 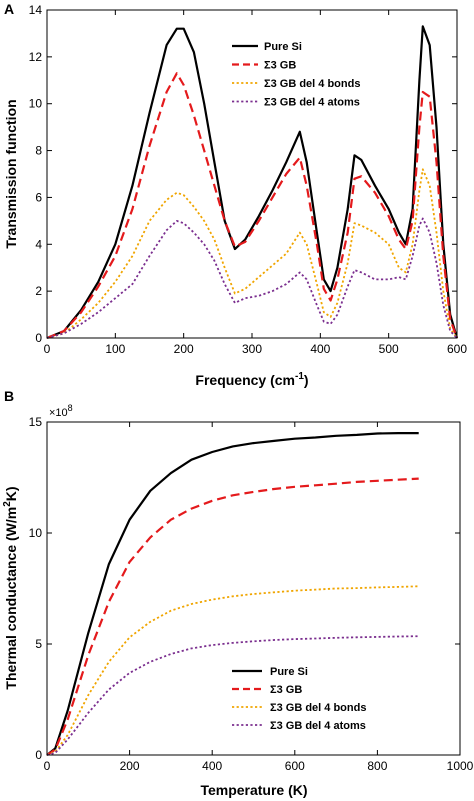 I want to click on x-axis-label-text: Temperature (K), so click(x=253, y=790).